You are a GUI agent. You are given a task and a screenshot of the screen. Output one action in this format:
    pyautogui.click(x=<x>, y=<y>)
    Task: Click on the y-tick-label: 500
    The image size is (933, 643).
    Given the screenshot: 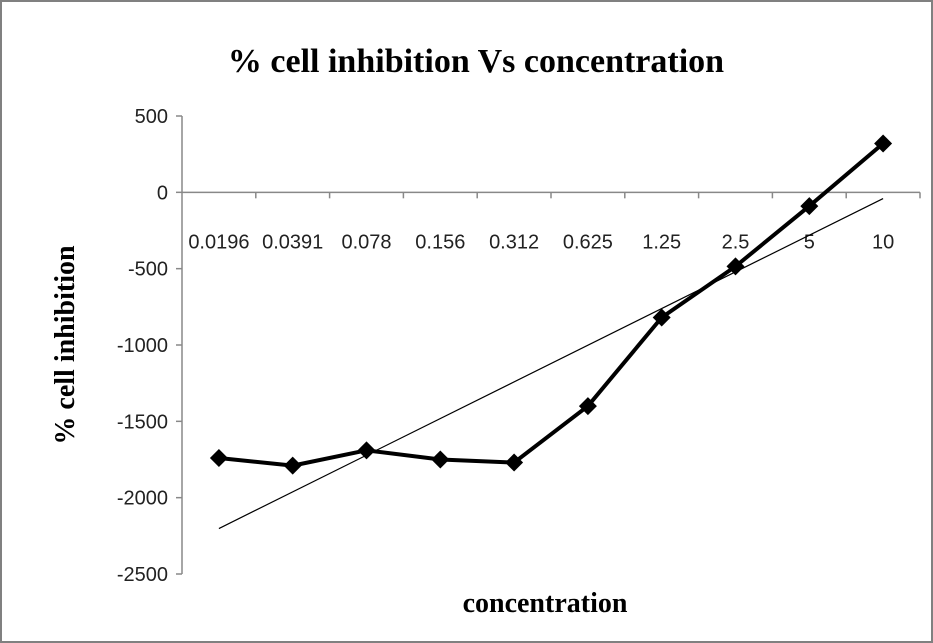 What is the action you would take?
    pyautogui.click(x=151, y=117)
    